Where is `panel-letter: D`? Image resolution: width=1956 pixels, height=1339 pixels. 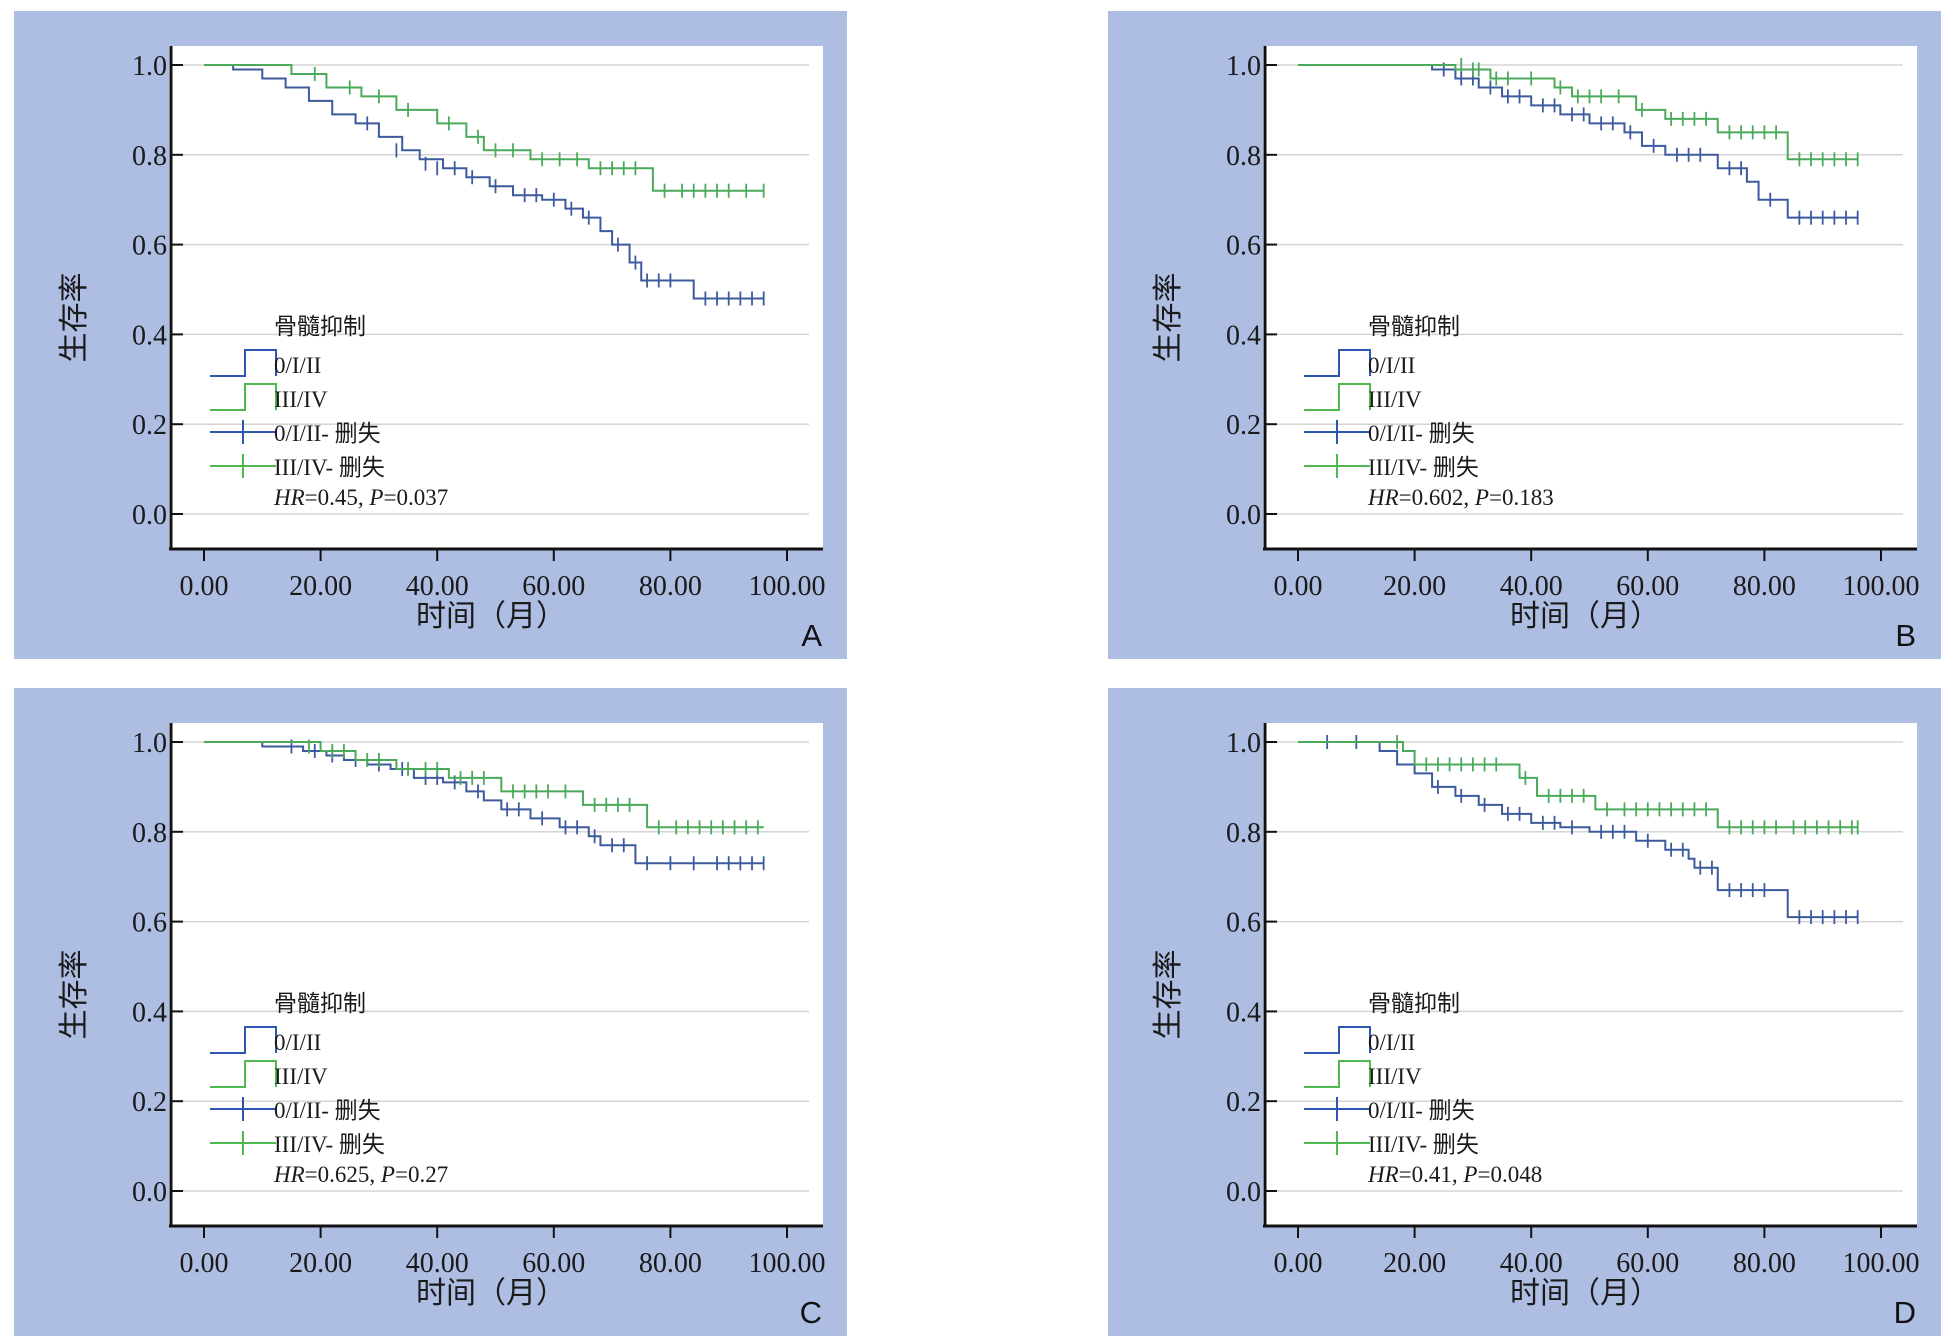 panel-letter: D is located at coordinates (1905, 1312).